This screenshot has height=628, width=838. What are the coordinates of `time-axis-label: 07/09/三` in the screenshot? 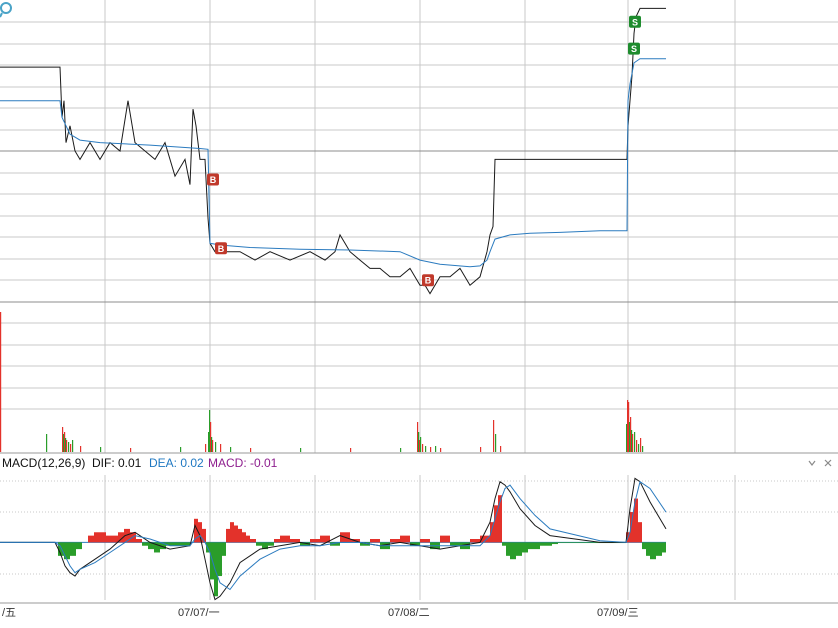 It's located at (618, 613).